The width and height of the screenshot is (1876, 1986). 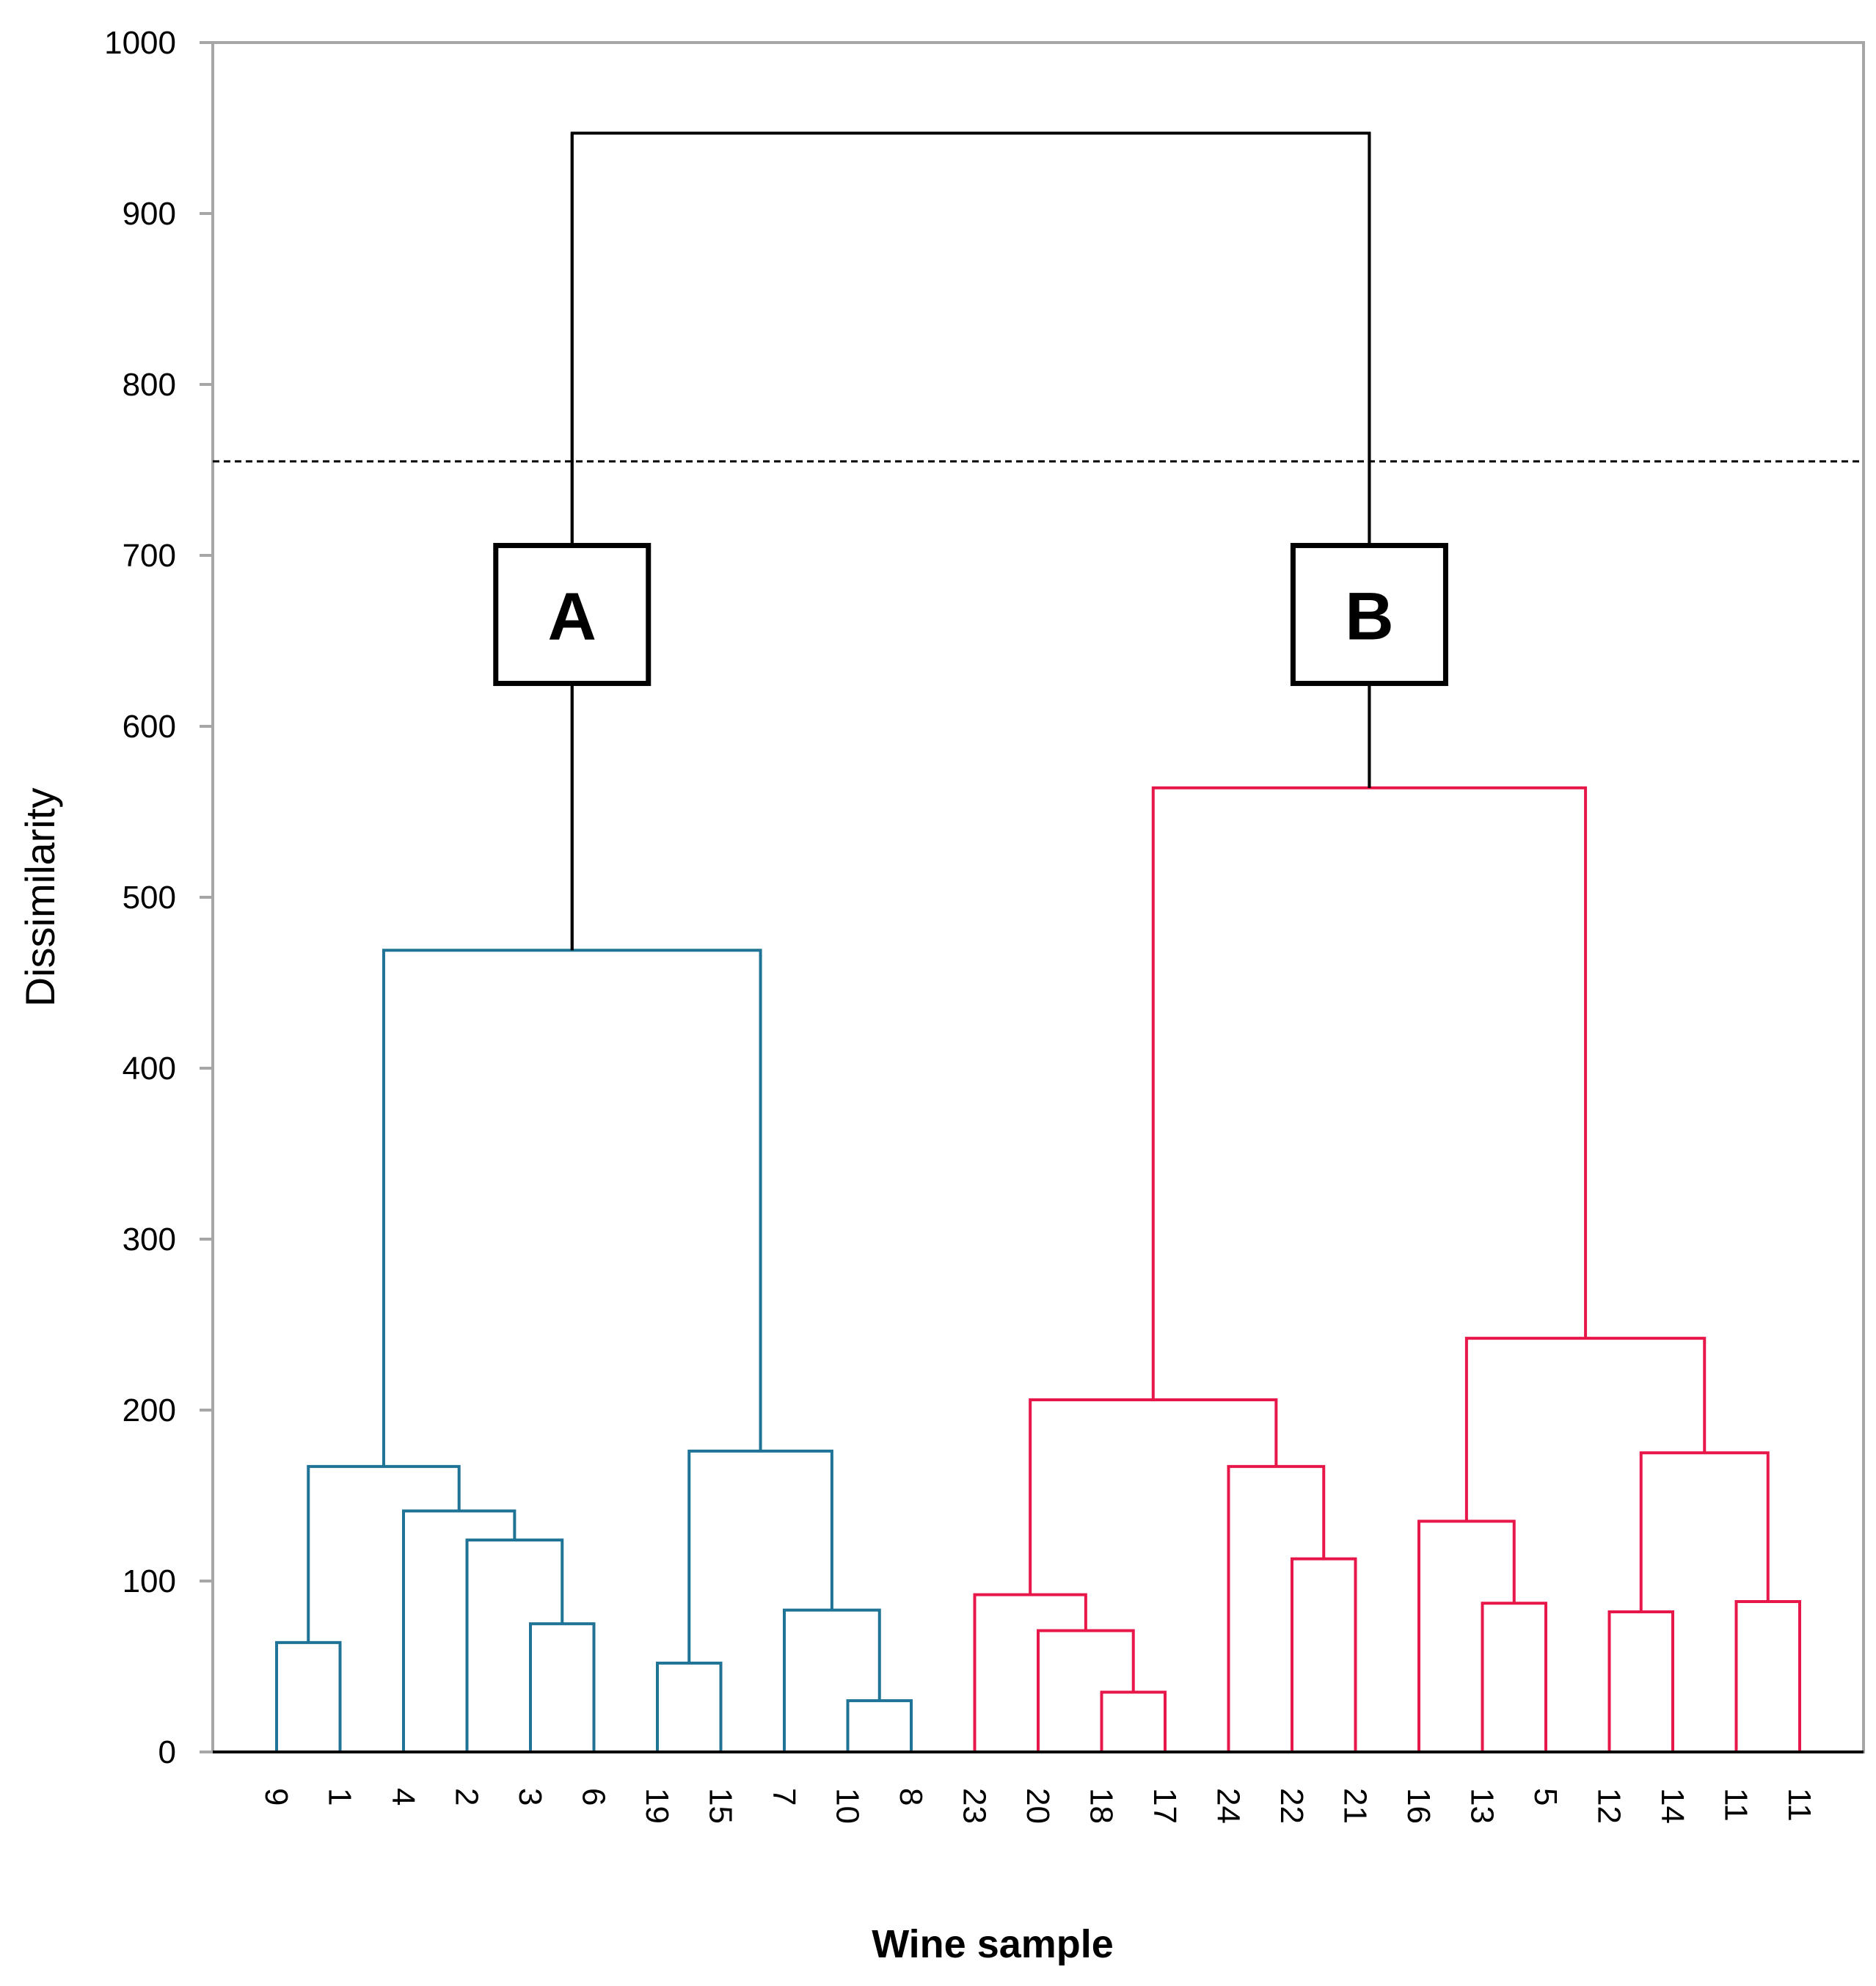 What do you see at coordinates (467, 1797) in the screenshot?
I see `leaf-label: 2` at bounding box center [467, 1797].